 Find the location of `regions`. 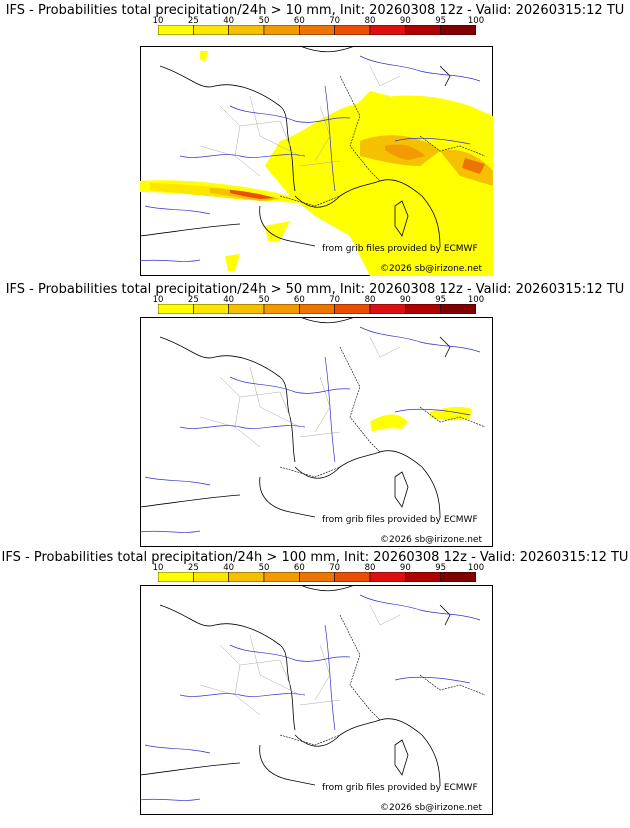

regions is located at coordinates (300, 121).